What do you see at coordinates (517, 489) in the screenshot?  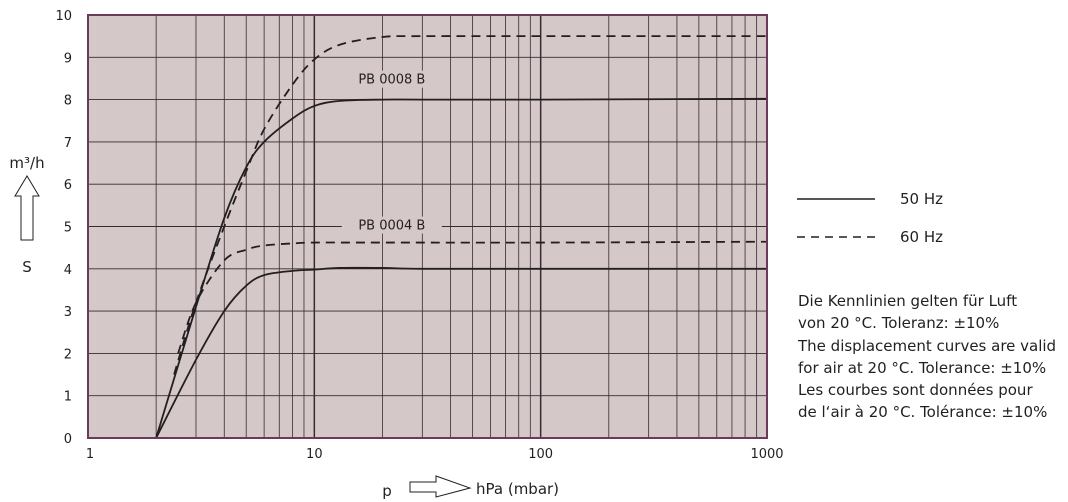 I see `x-axis-label: hPa (mbar)` at bounding box center [517, 489].